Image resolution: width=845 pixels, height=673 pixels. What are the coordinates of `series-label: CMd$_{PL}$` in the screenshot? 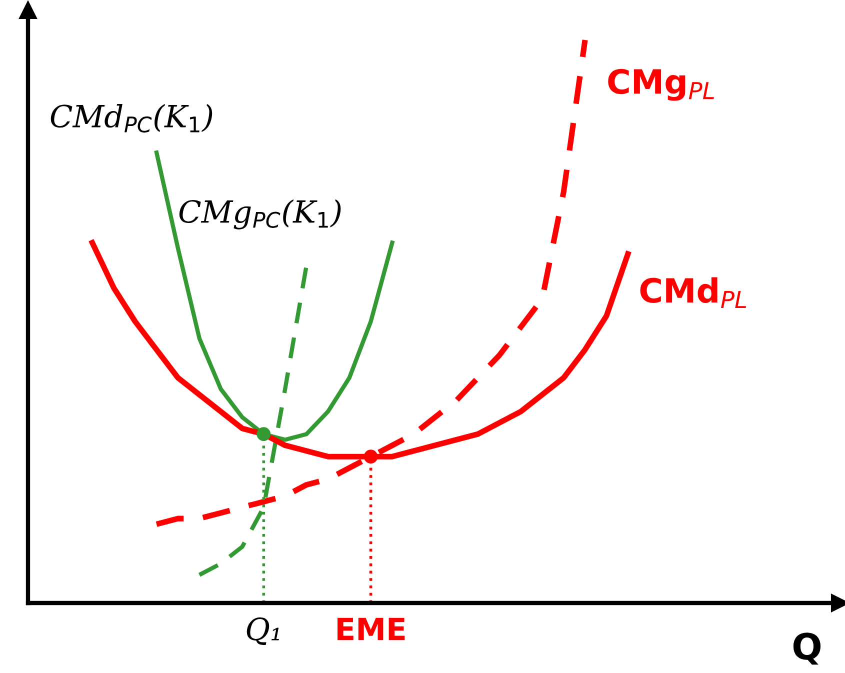 It's located at (693, 292).